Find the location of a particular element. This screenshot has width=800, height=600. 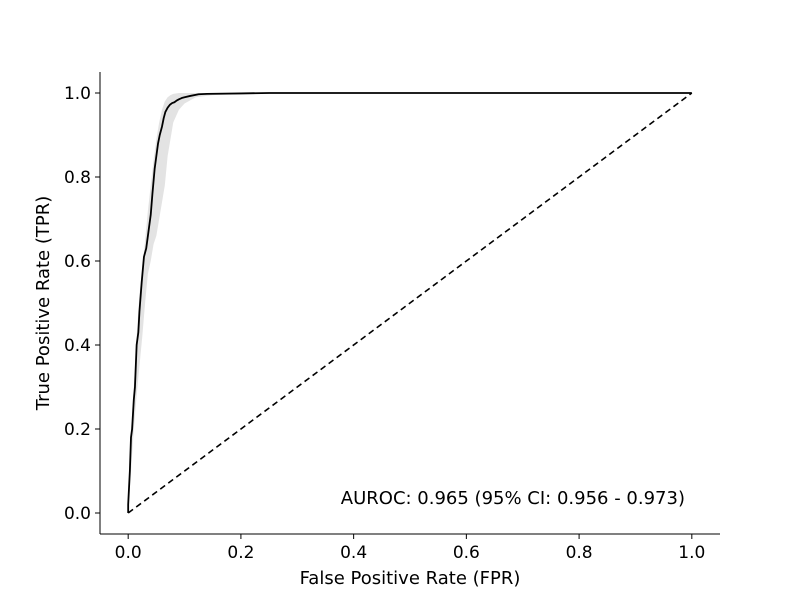

x-tick-label: 0.0 is located at coordinates (128, 553).